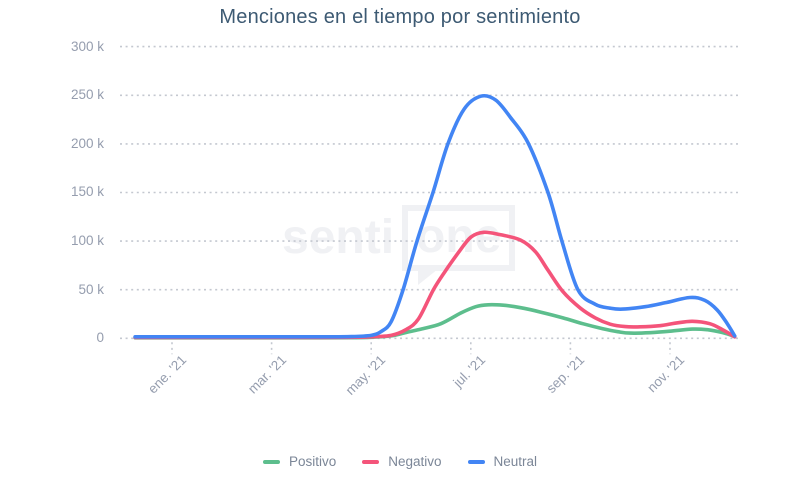 The height and width of the screenshot is (485, 800). Describe the element at coordinates (428, 277) in the screenshot. I see `watermark-bubble-tail-icon` at that location.